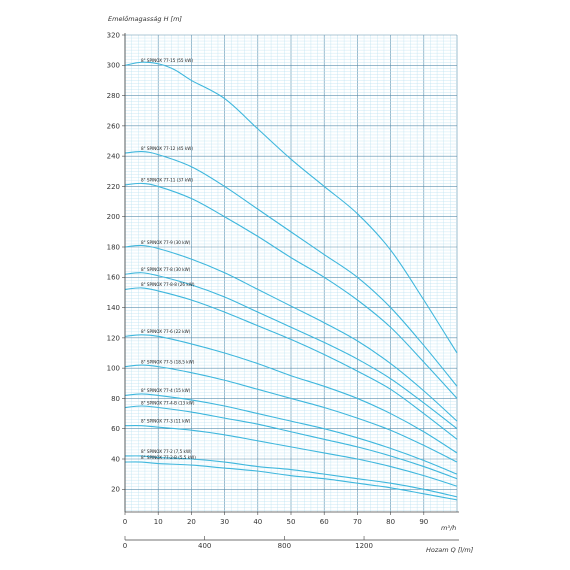 The image size is (570, 570). What do you see at coordinates (450, 550) in the screenshot?
I see `x2-axis-label: Hozam Q [l/m]` at bounding box center [450, 550].